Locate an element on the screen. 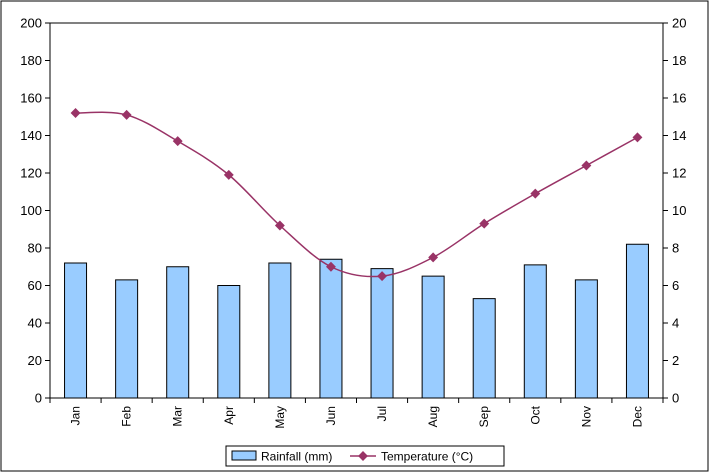 The image size is (710, 473). right-tick-label: 2 is located at coordinates (675, 360).